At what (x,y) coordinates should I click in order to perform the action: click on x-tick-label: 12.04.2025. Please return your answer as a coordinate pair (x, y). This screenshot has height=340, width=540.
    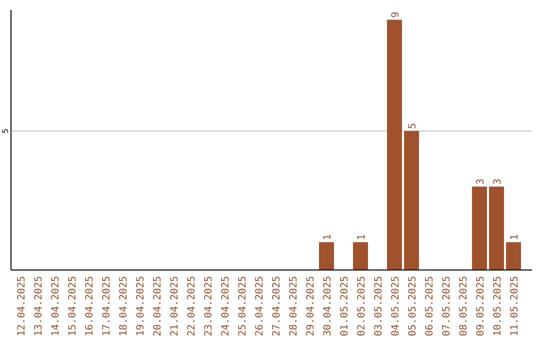
    Looking at the image, I should click on (22, 306).